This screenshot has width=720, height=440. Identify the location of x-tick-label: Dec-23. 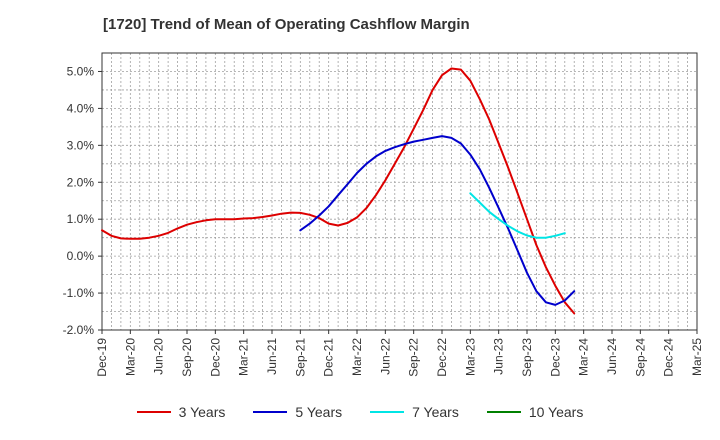
(555, 357).